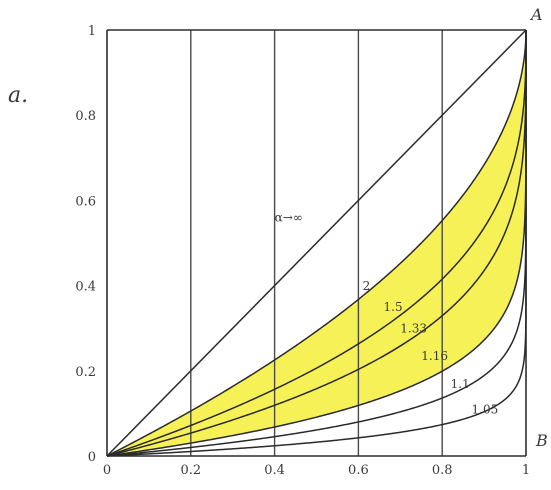 The height and width of the screenshot is (490, 551). I want to click on y-tick-label-0: 0, so click(92, 457).